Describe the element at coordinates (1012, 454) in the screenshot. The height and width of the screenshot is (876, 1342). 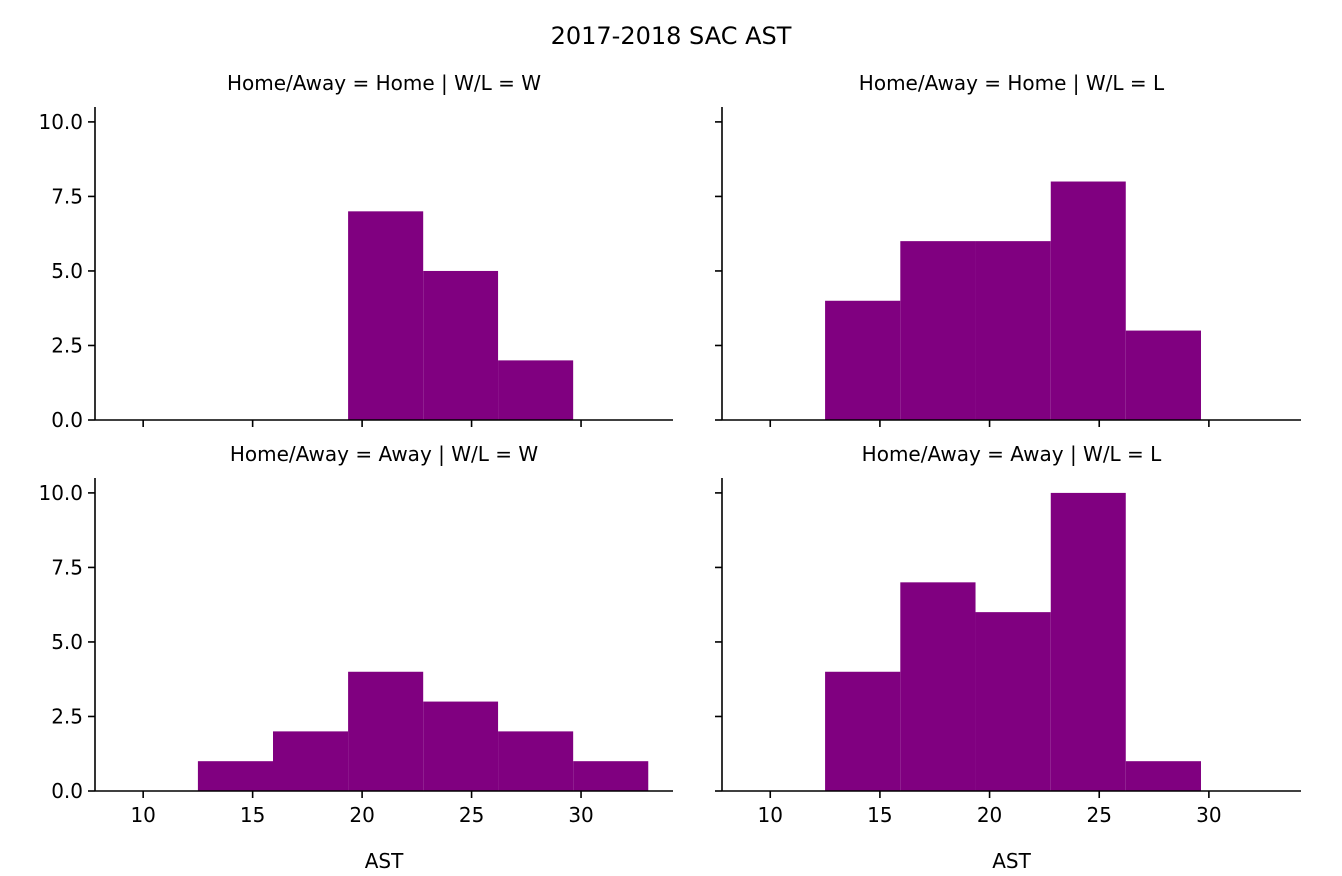
I see `panel-title: Home/Away = Away | W/L = L` at that location.